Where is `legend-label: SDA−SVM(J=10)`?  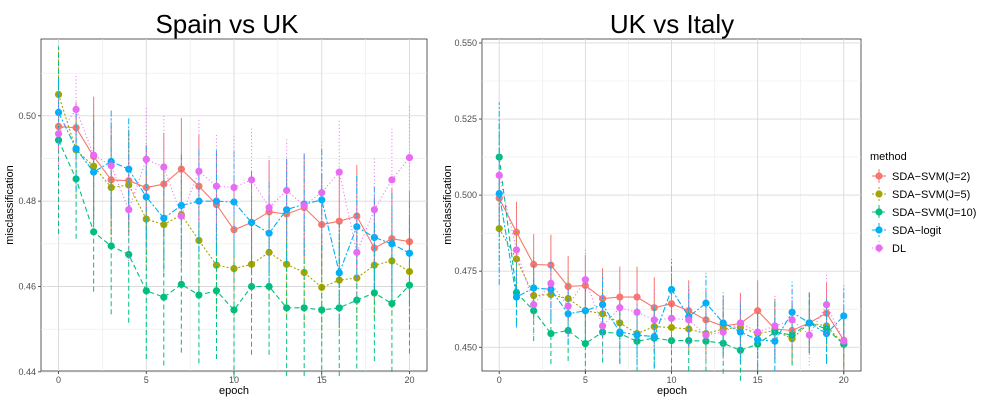
legend-label: SDA−SVM(J=10) is located at coordinates (934, 213).